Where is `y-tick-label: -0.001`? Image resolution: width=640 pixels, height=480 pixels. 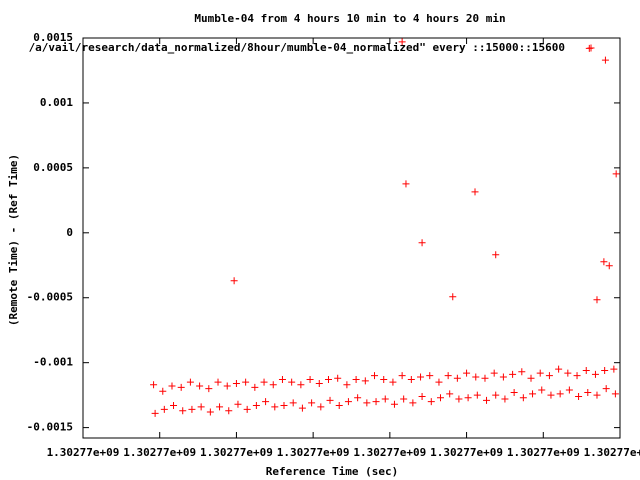
y-tick-label: -0.001 is located at coordinates (53, 362).